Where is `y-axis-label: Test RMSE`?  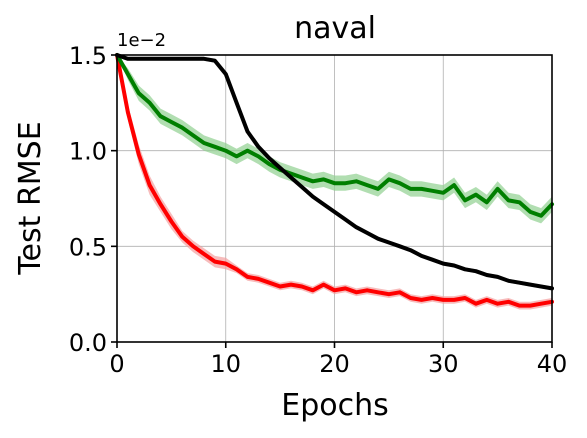 y-axis-label: Test RMSE is located at coordinates (30, 198).